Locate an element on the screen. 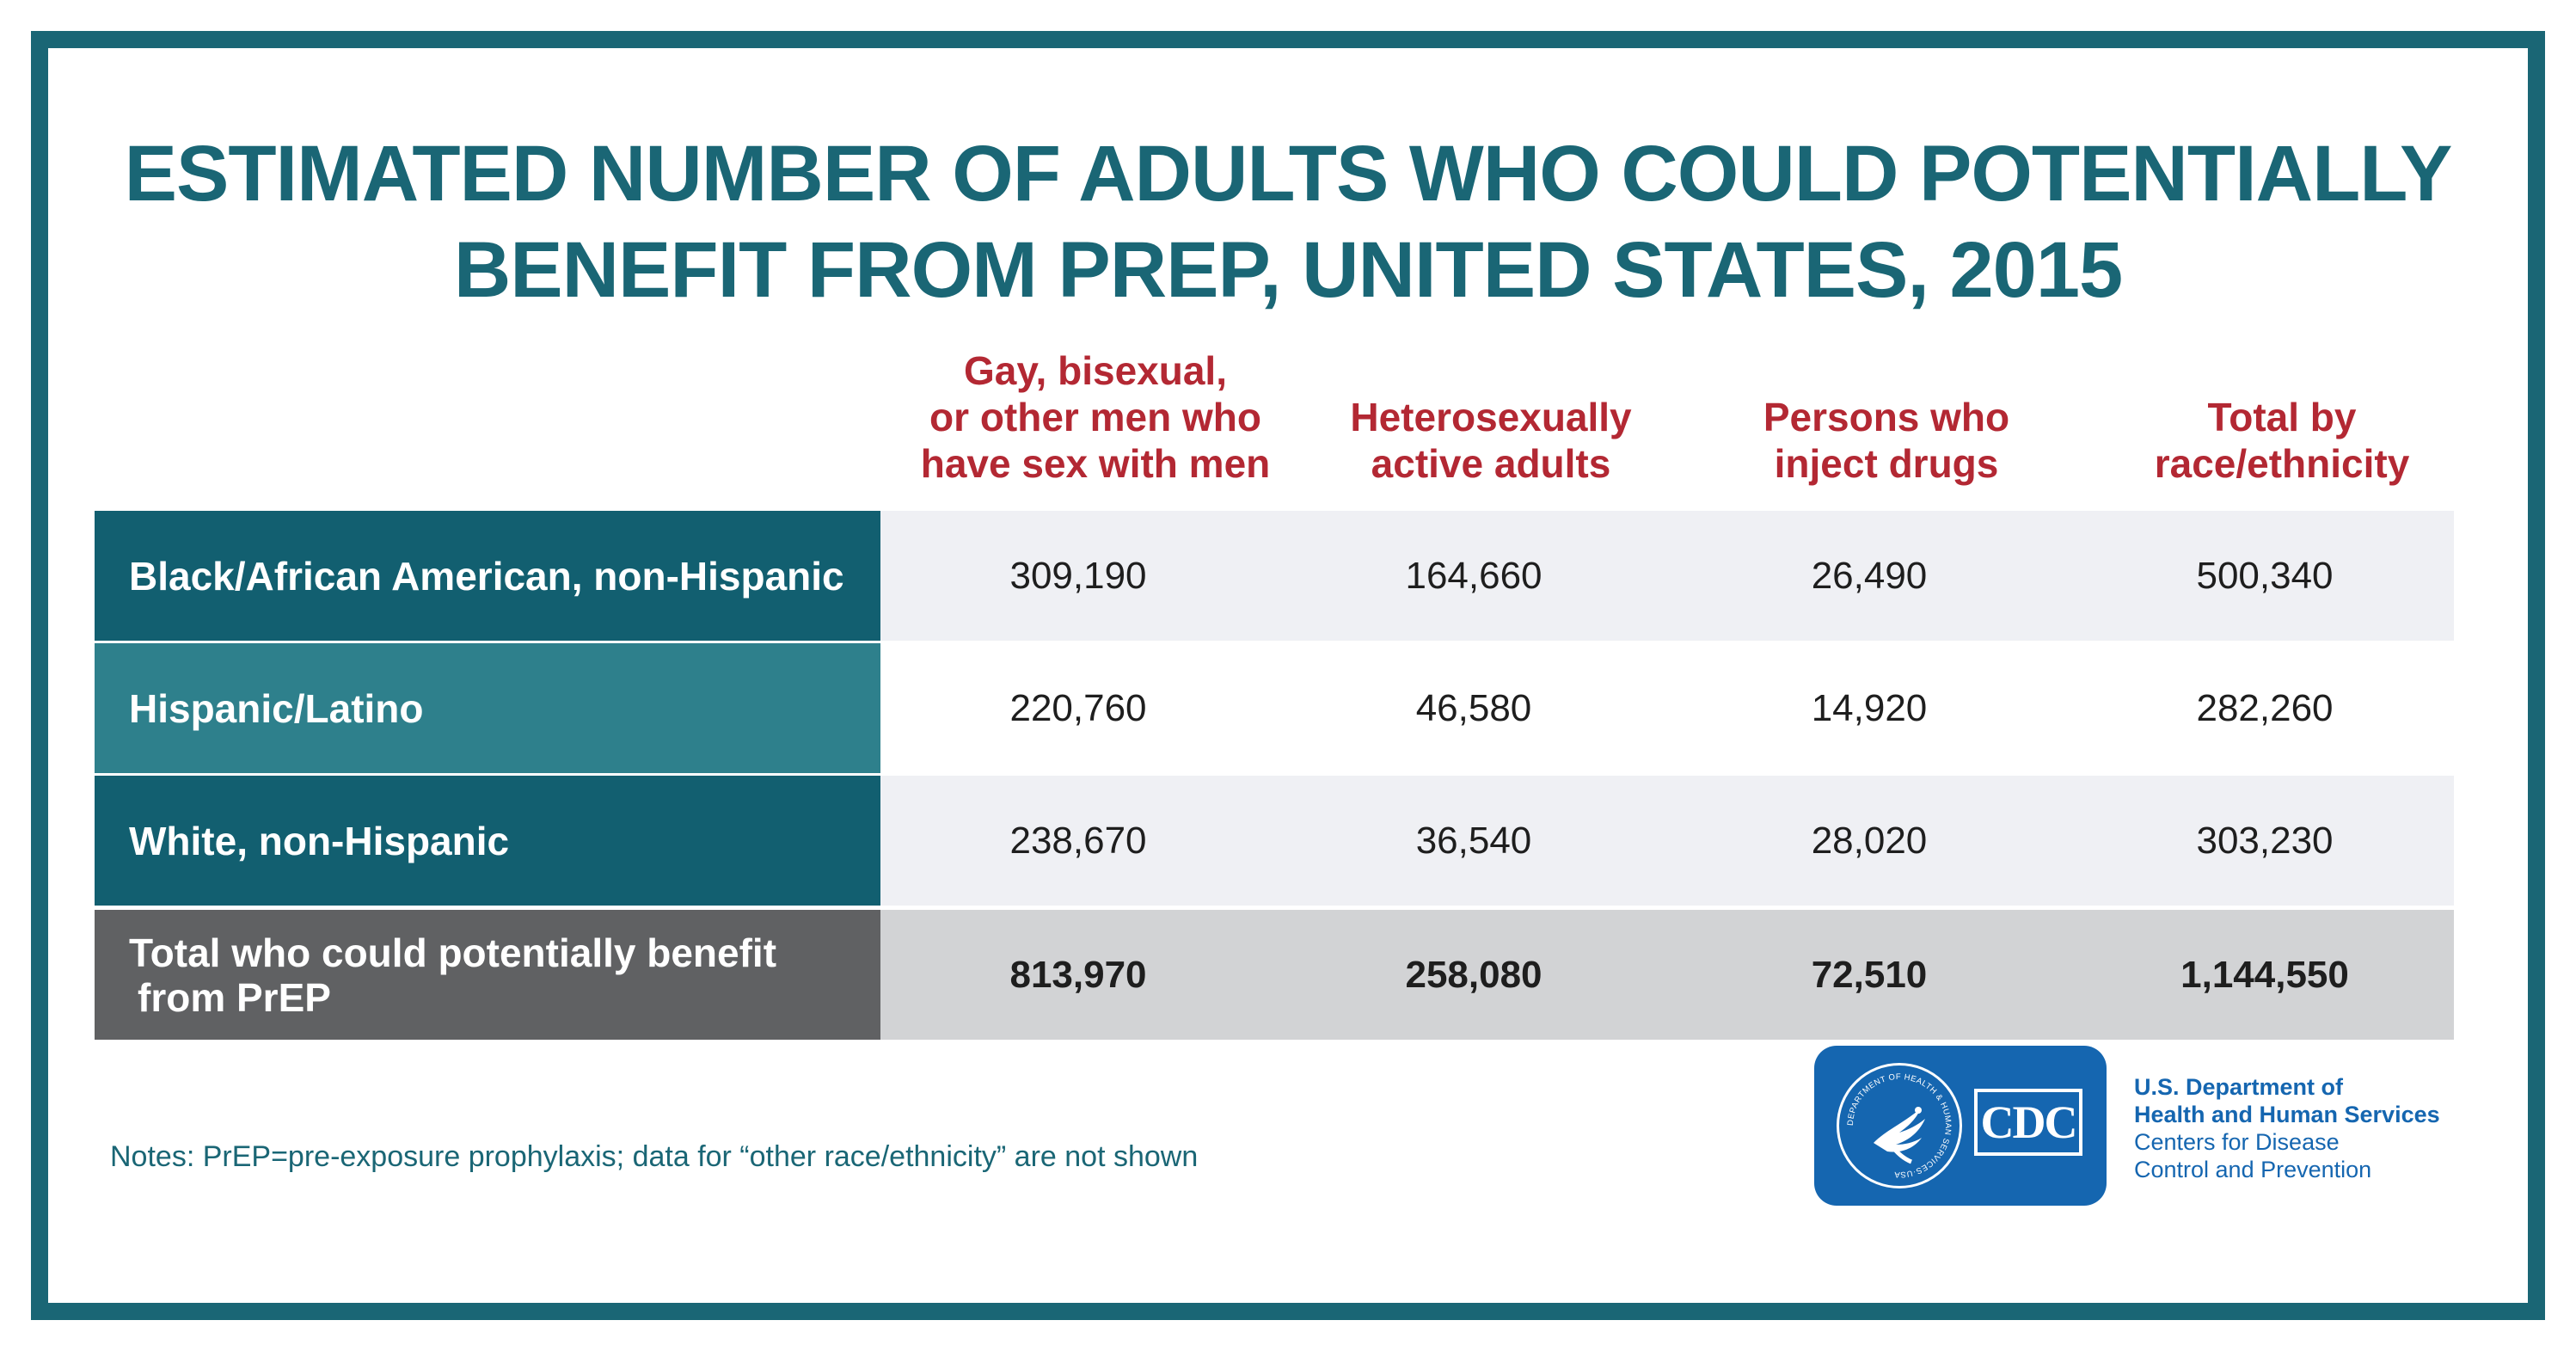 The height and width of the screenshot is (1351, 2576). table-cell: 282,260 is located at coordinates (2265, 707).